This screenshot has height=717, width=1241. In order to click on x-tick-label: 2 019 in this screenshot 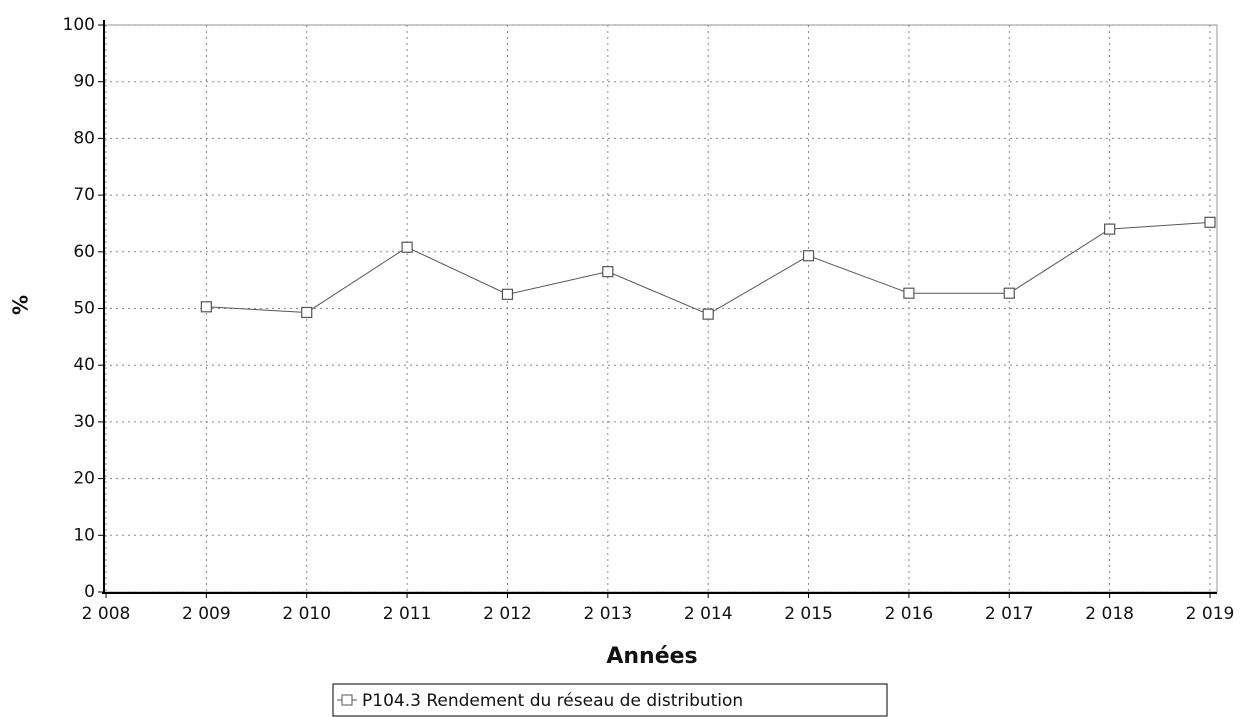, I will do `click(1210, 614)`.